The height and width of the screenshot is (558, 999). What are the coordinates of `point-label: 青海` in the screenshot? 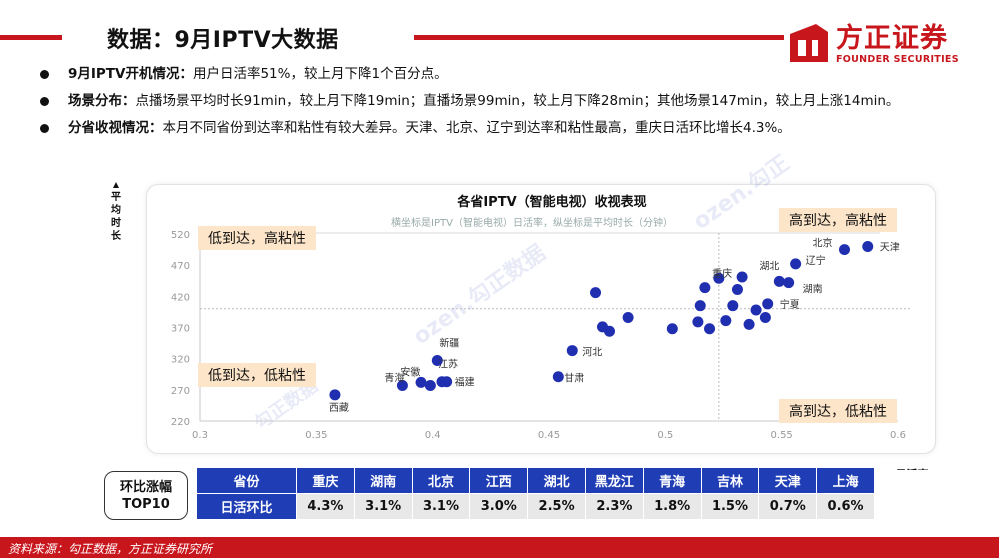 It's located at (394, 377).